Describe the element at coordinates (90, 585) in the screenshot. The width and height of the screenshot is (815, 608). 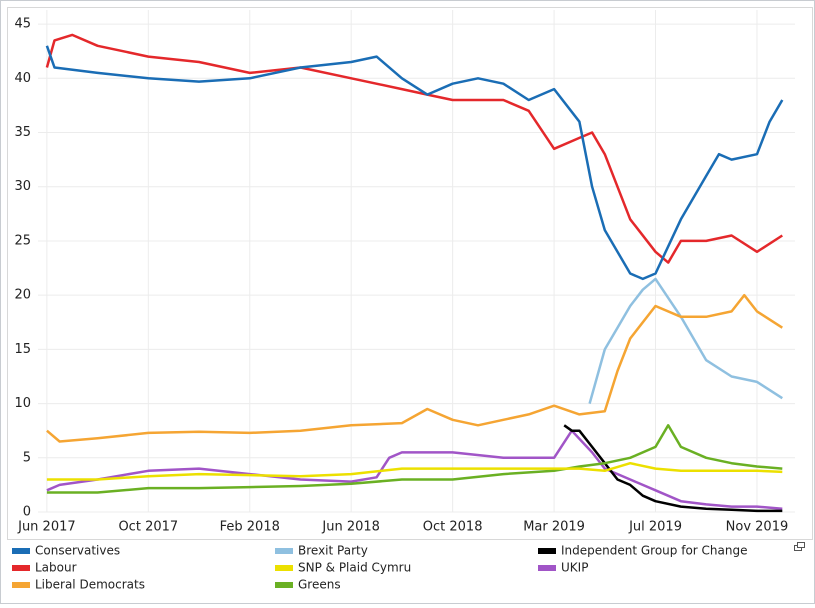
I see `legend-label: Liberal Democrats` at that location.